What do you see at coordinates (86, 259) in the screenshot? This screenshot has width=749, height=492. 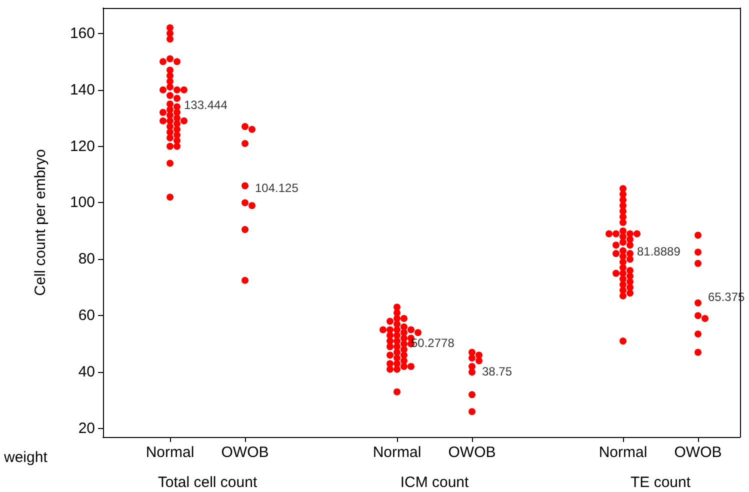 I see `y-tick-label: 80` at bounding box center [86, 259].